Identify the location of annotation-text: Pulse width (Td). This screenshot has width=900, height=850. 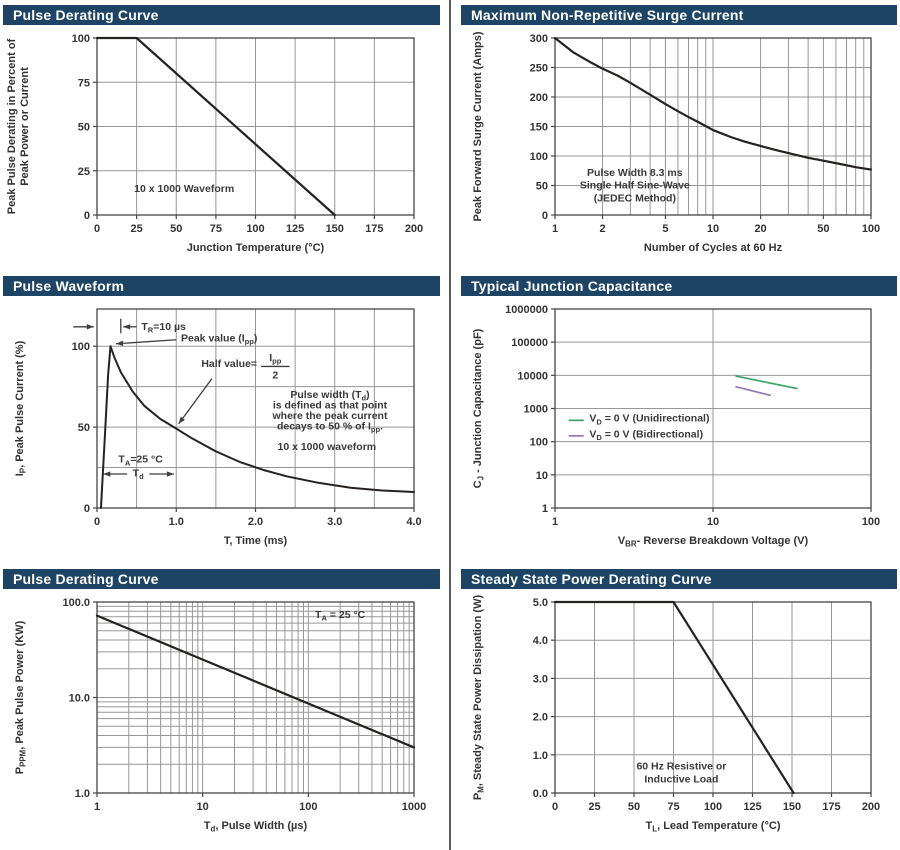
(329, 396).